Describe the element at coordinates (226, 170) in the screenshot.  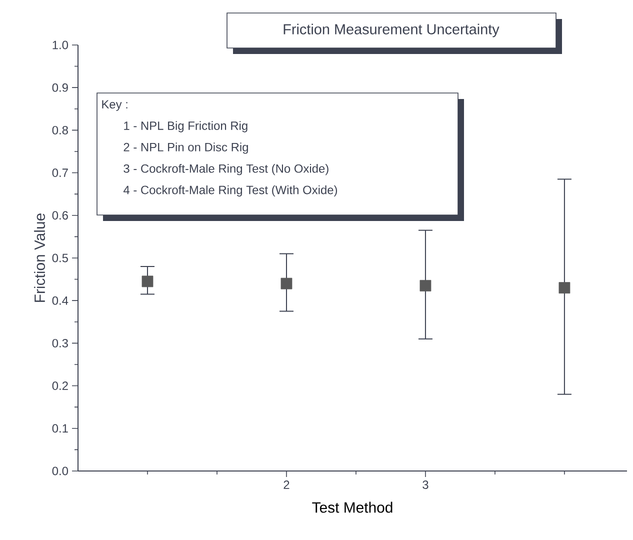
I see `annotation: 3 - Cockroft-Male Ring Test (No Oxide)` at that location.